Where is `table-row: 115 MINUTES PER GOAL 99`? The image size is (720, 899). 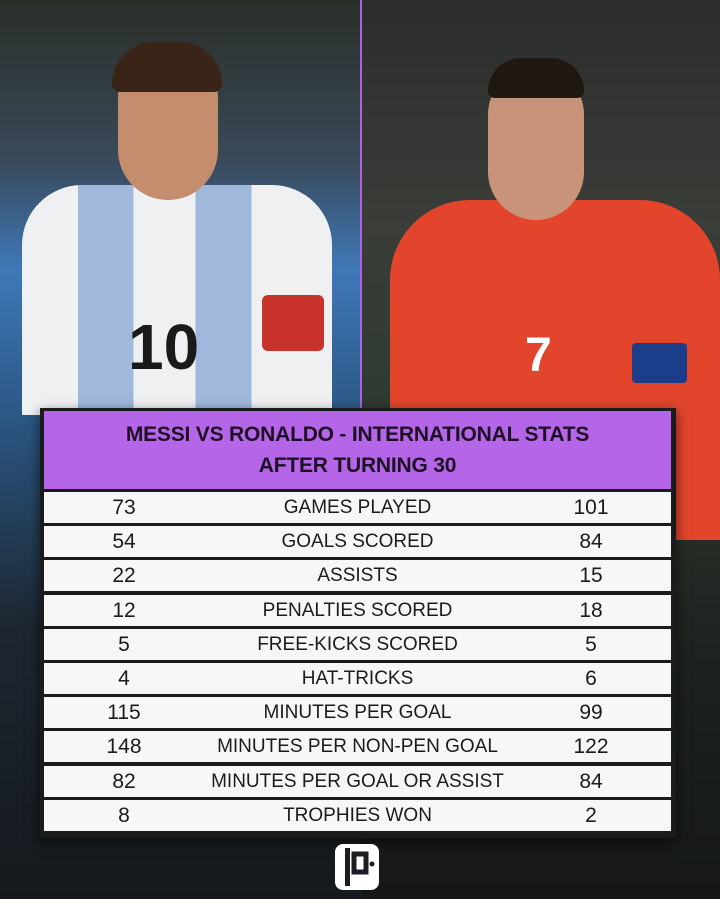 table-row: 115 MINUTES PER GOAL 99 is located at coordinates (357, 713).